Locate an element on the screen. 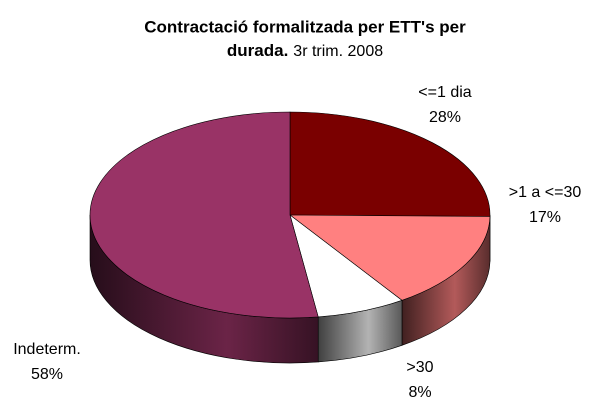  slice-label: >1 a <=30 is located at coordinates (545, 192).